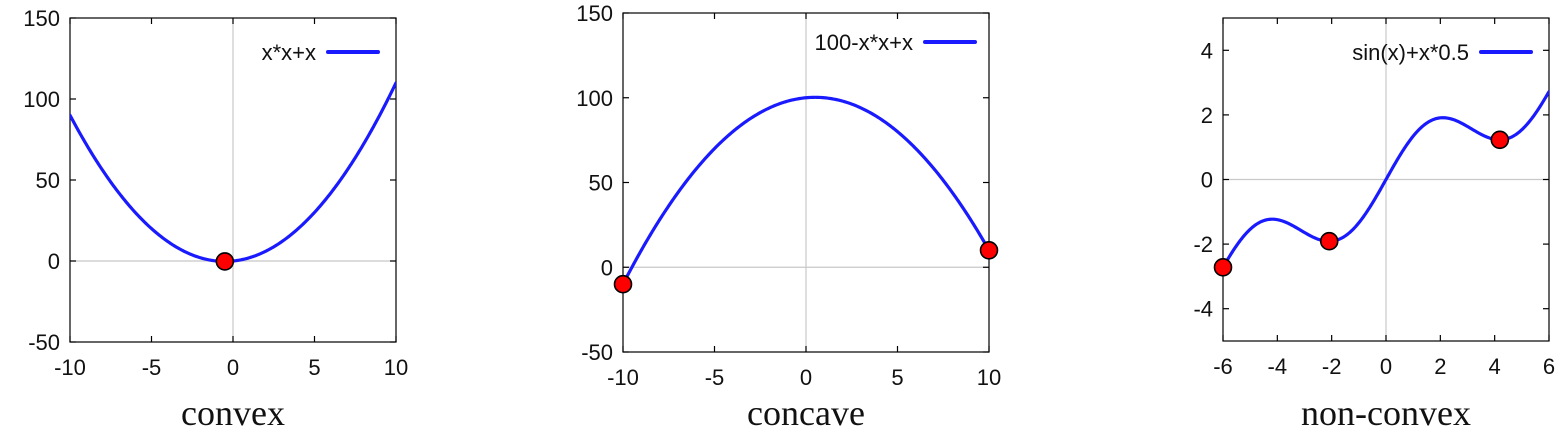 The width and height of the screenshot is (1566, 440). What do you see at coordinates (806, 413) in the screenshot?
I see `chart-caption: concave` at bounding box center [806, 413].